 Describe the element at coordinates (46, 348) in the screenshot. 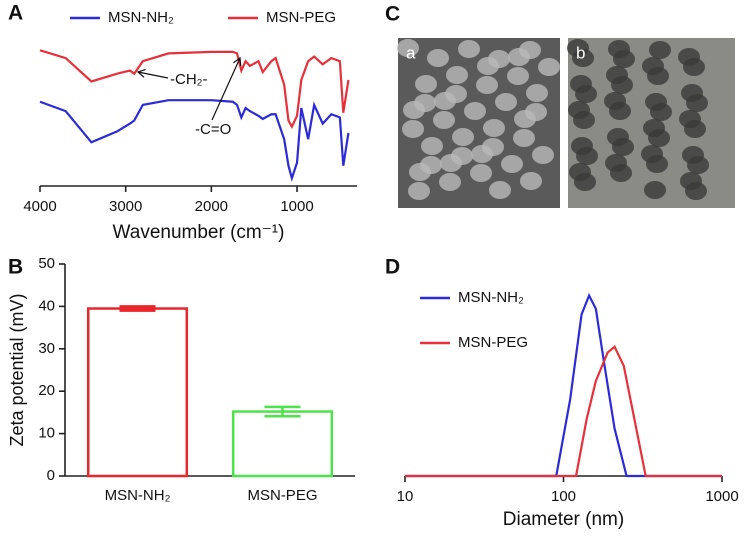

I see `y-tick-label: 30` at that location.